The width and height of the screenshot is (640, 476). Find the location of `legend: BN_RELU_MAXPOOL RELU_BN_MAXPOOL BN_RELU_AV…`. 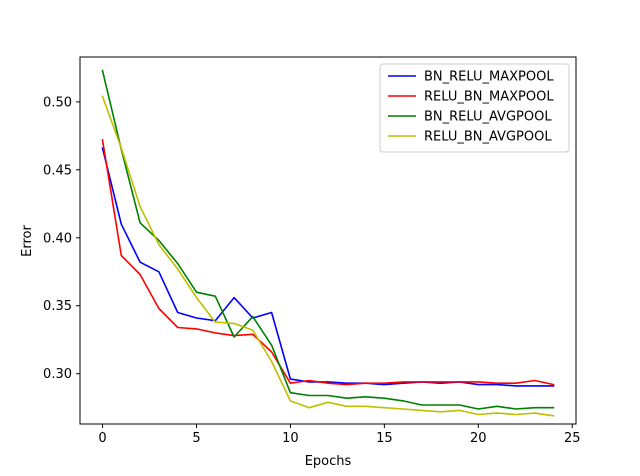

legend: BN_RELU_MAXPOOL RELU_BN_MAXPOOL BN_RELU_AV… is located at coordinates (474, 108).